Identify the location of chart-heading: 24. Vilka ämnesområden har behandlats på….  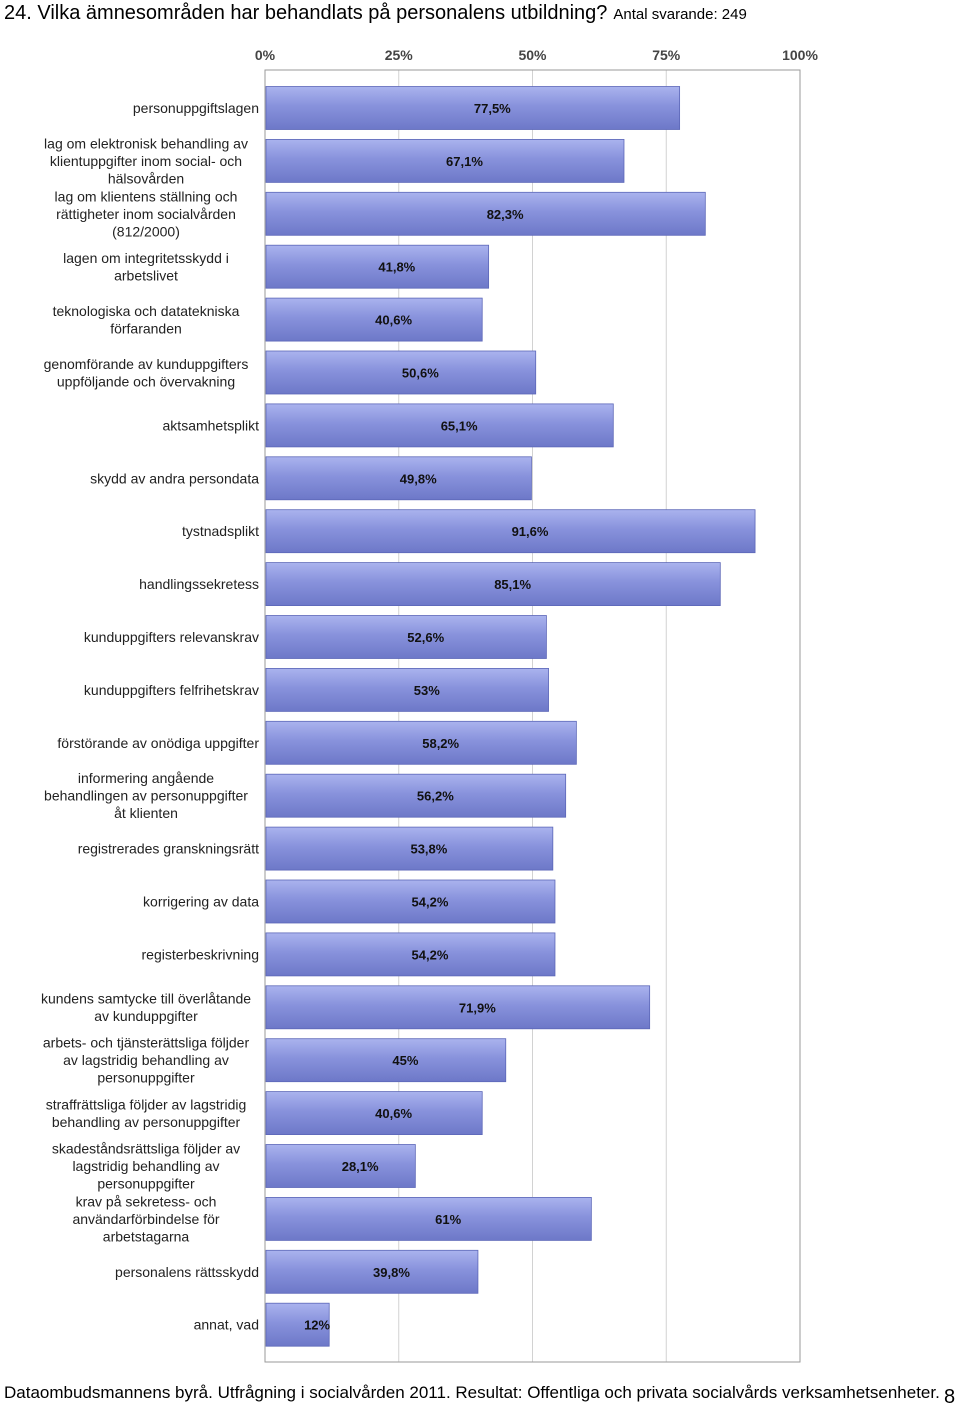
(375, 13).